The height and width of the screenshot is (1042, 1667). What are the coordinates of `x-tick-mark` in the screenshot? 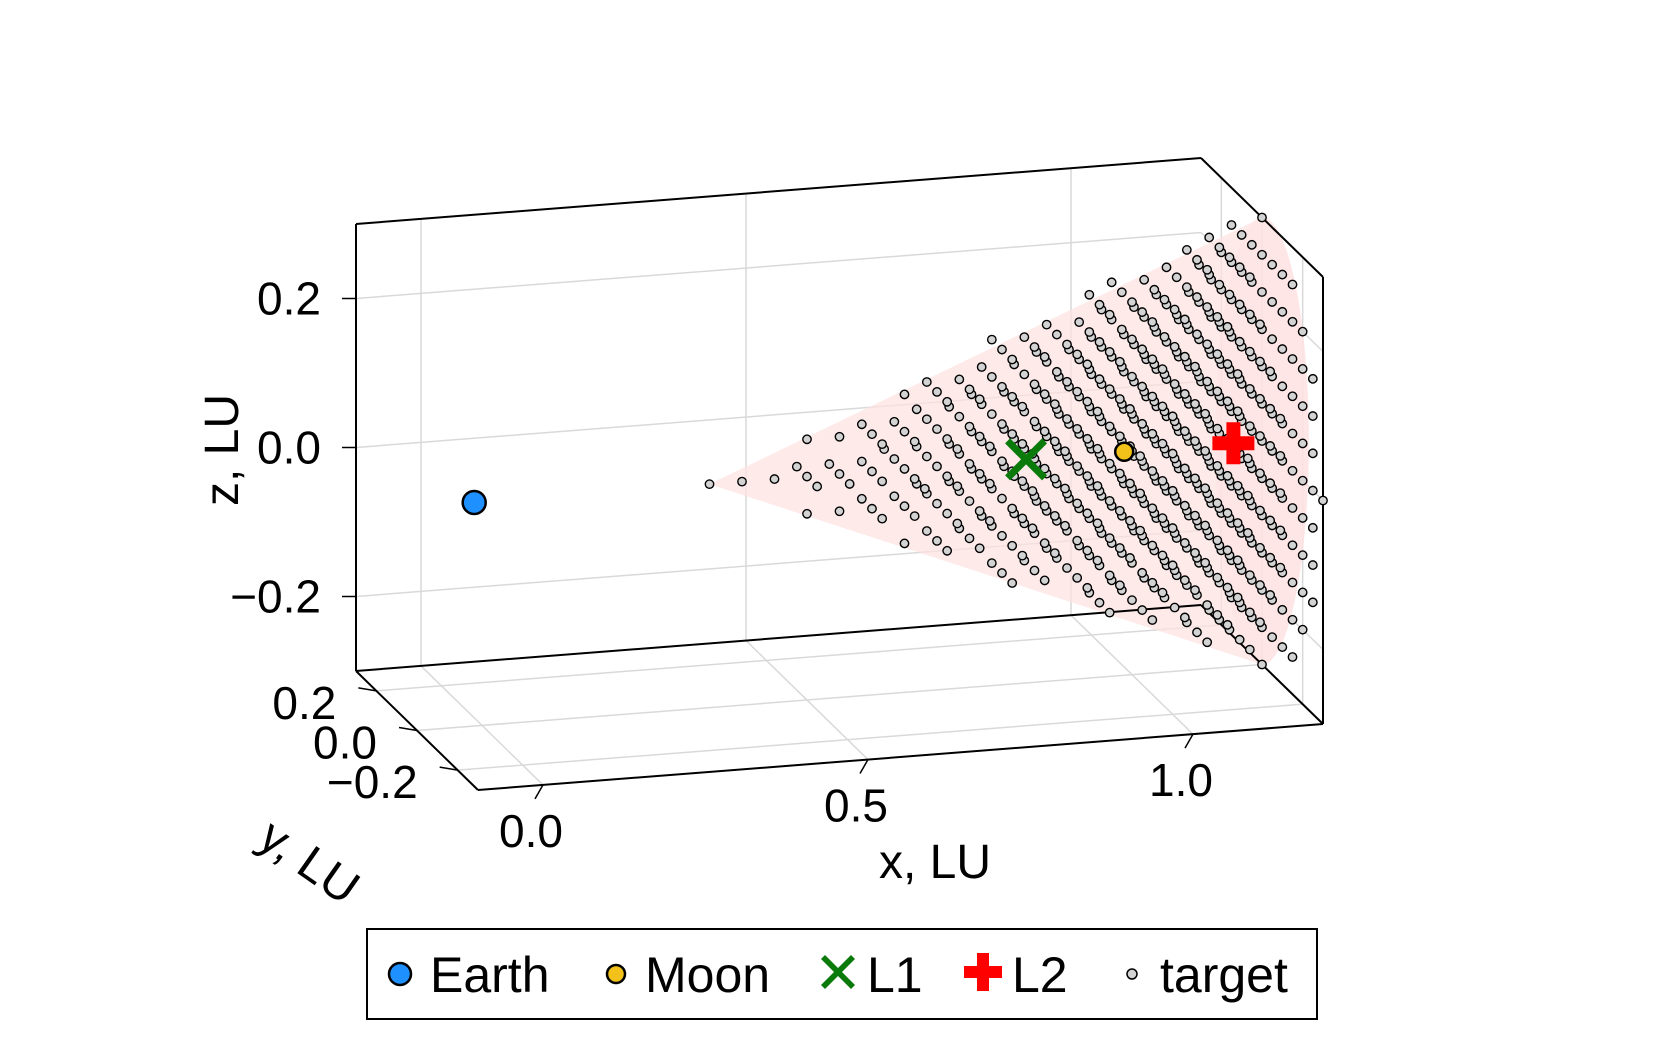 It's located at (1189, 741).